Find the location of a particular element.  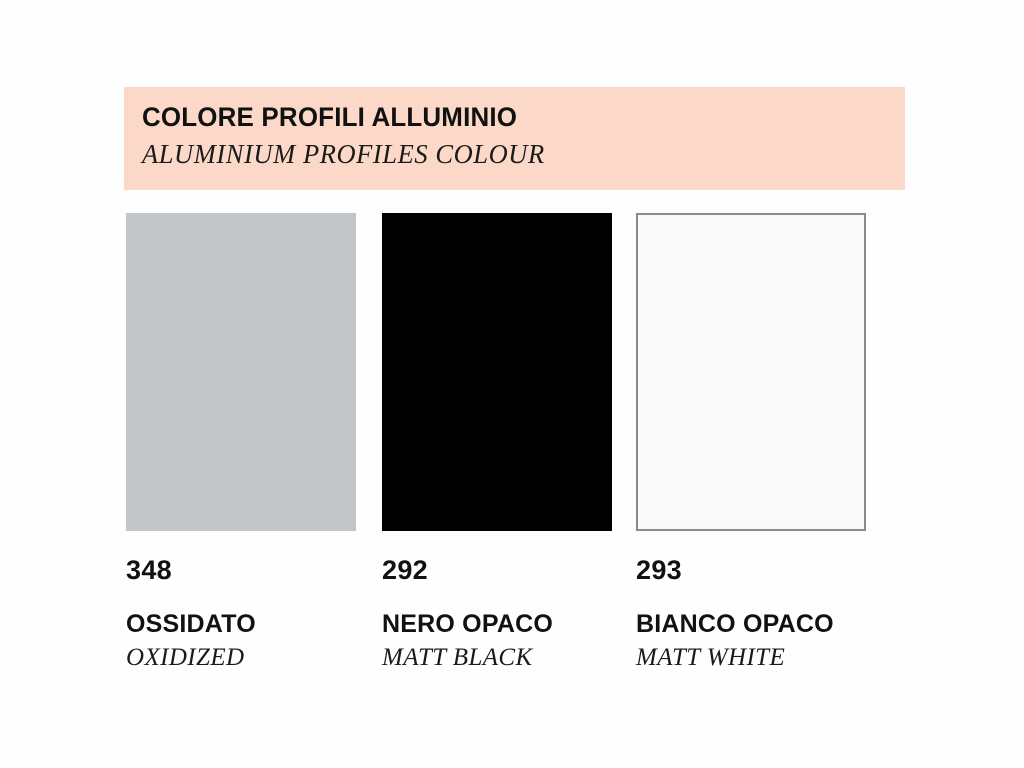

swatch-name-translation: MATT WHITE is located at coordinates (711, 657).